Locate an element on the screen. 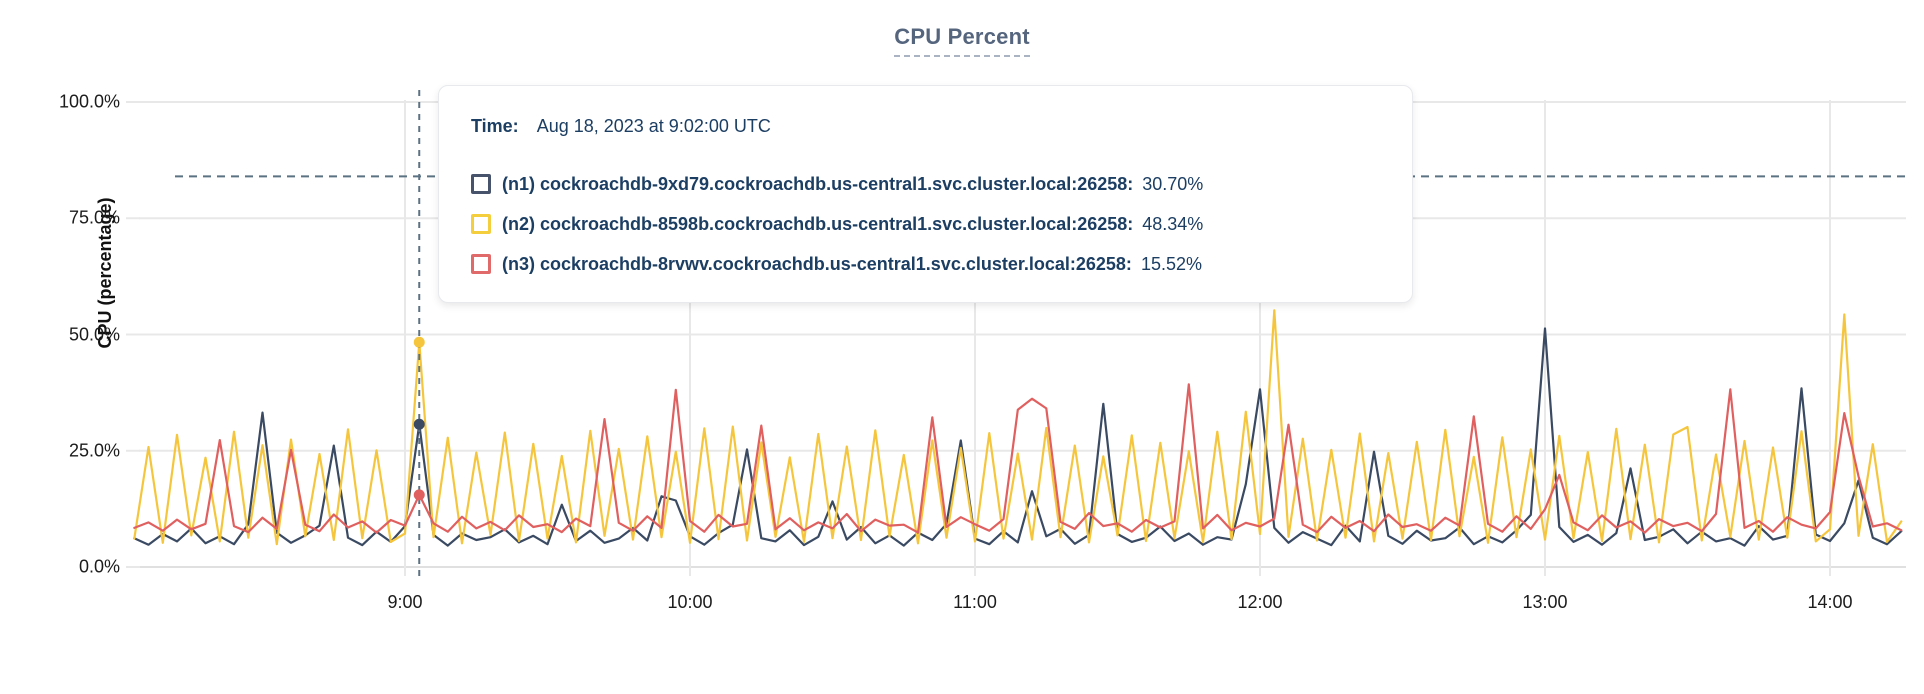 The width and height of the screenshot is (1924, 694). x-tick-label: 9:00 is located at coordinates (405, 602).